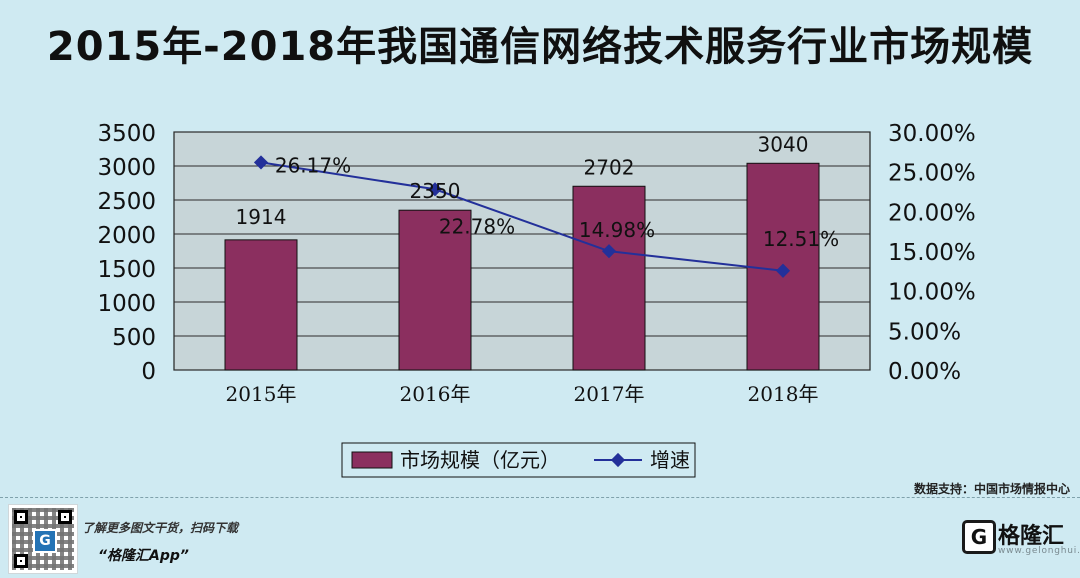 This screenshot has height=578, width=1080. Describe the element at coordinates (924, 332) in the screenshot. I see `right-axis-tick-label: 5.00%` at that location.